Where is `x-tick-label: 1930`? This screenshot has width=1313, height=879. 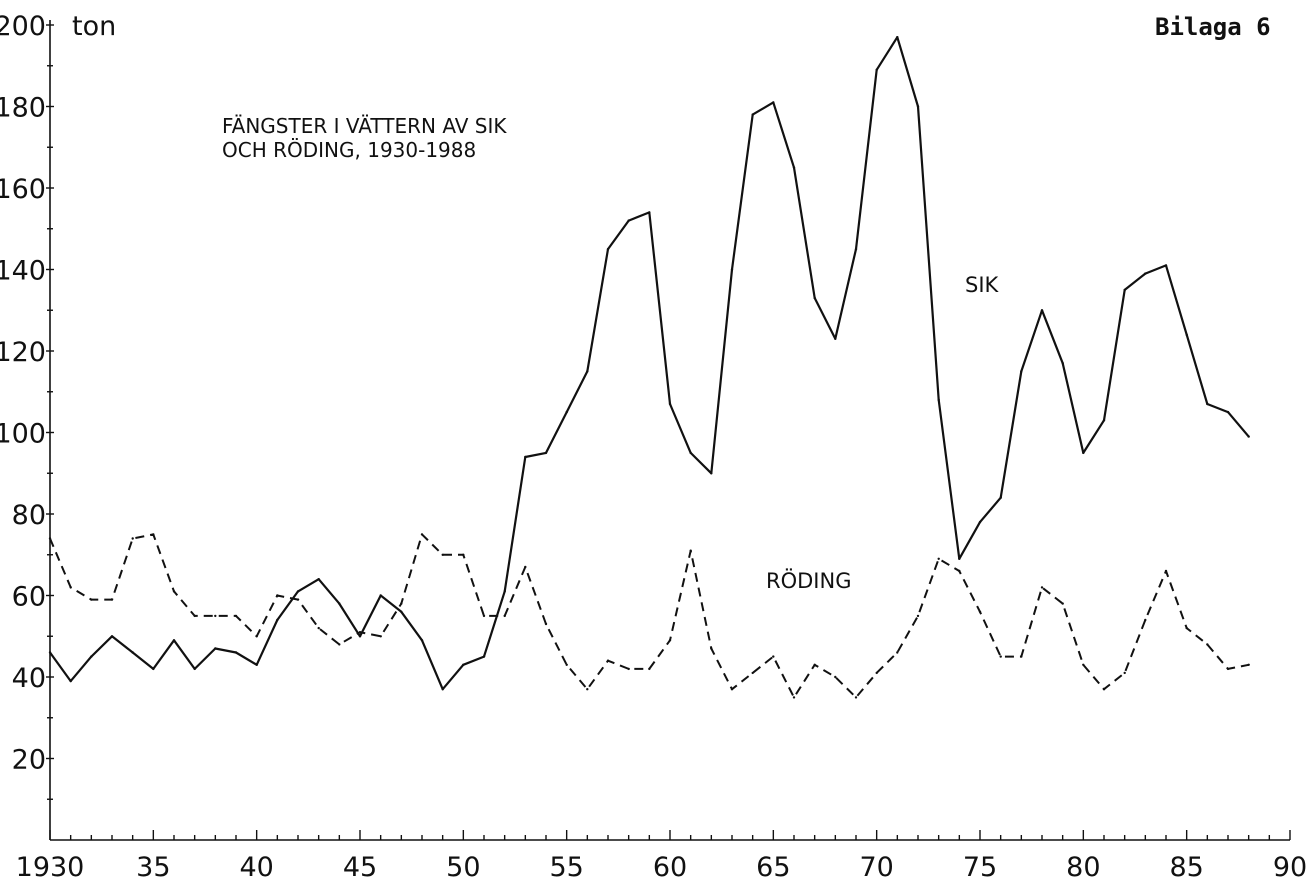
x-tick-label: 1930 is located at coordinates (50, 865).